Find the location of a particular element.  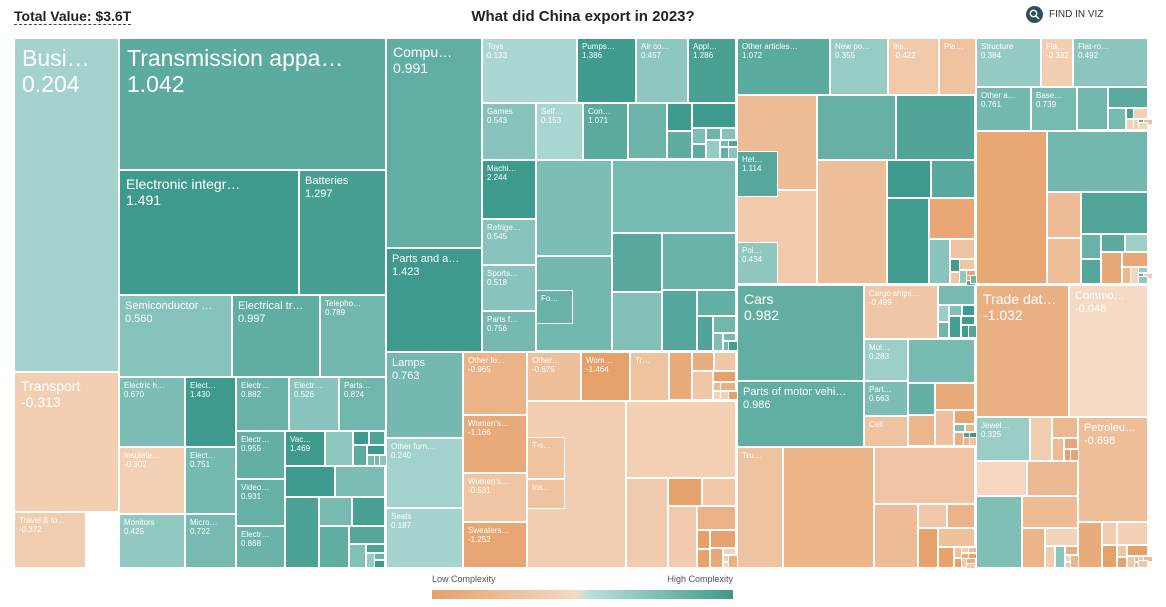

product-tile: Cars 0.982 is located at coordinates (800, 333).